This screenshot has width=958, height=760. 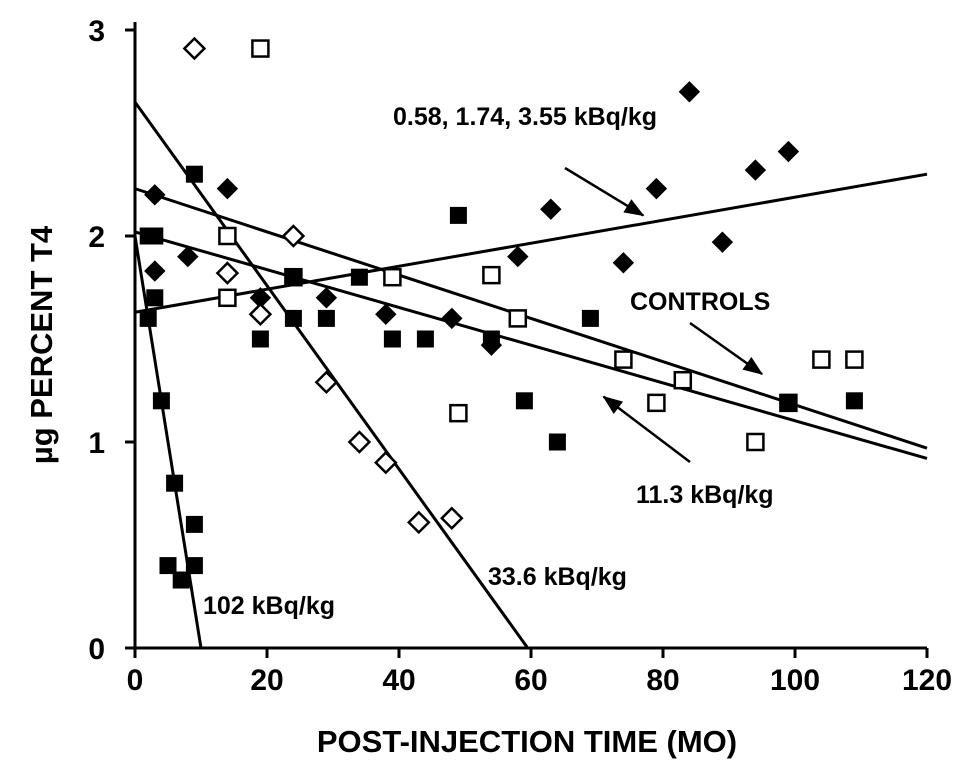 What do you see at coordinates (398, 680) in the screenshot?
I see `x-tick-label: 40` at bounding box center [398, 680].